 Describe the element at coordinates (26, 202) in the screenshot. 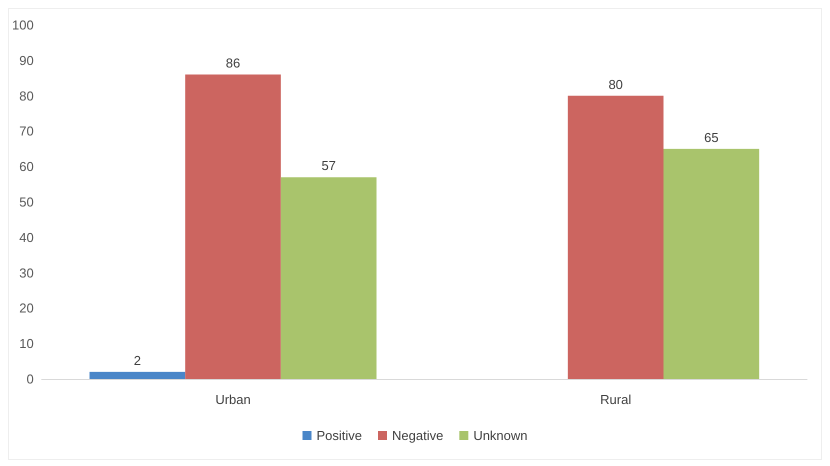

I see `y-tick-label: 50` at that location.